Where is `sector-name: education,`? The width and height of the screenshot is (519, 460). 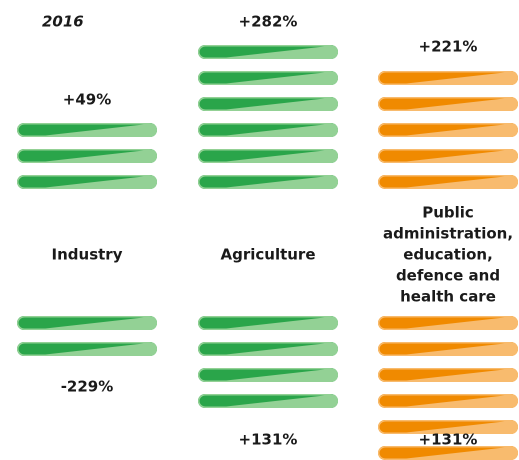 sector-name: education, is located at coordinates (448, 255).